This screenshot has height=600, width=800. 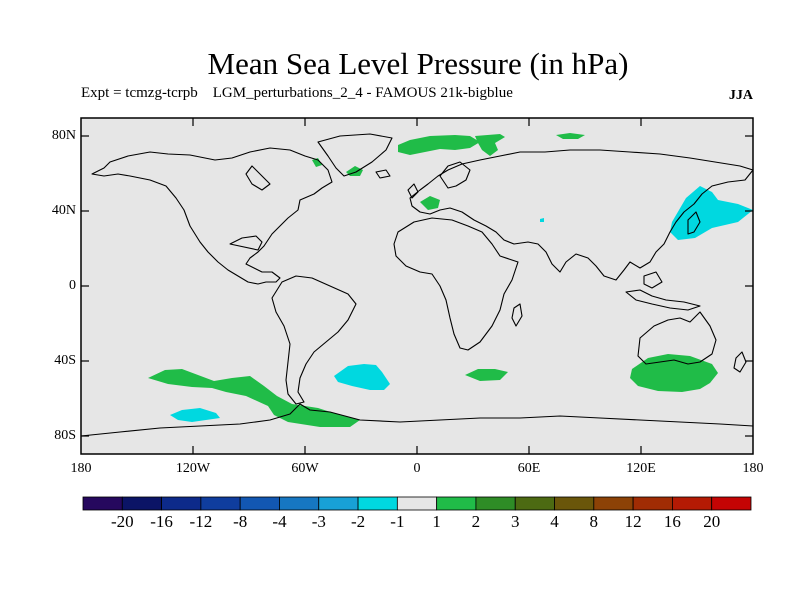 I want to click on iceland-coast, so click(x=383, y=174).